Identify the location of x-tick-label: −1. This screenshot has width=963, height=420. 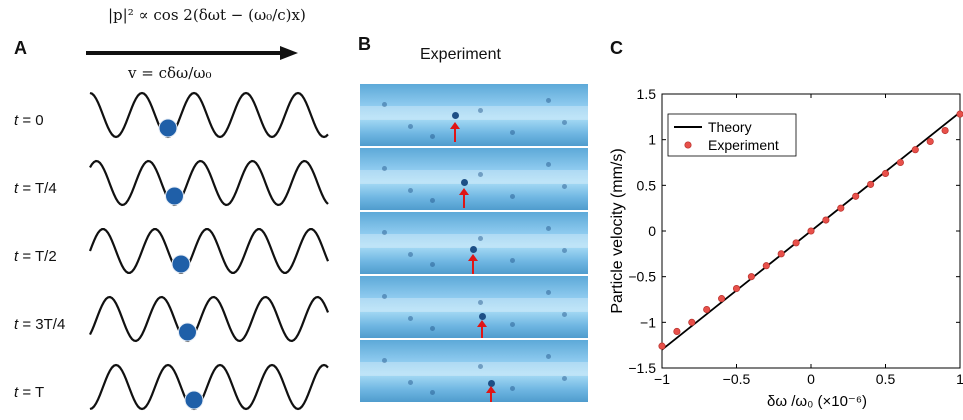
(662, 379).